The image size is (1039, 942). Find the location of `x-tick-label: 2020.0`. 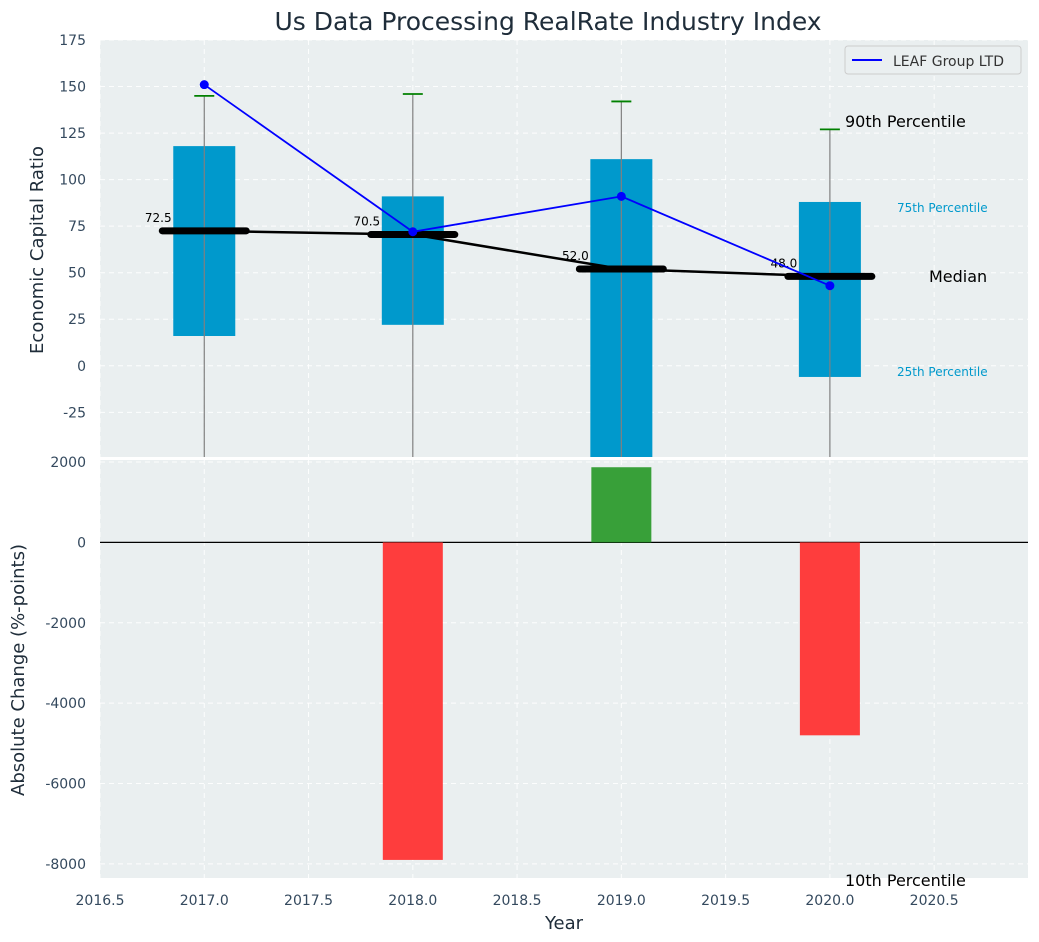

x-tick-label: 2020.0 is located at coordinates (829, 901).